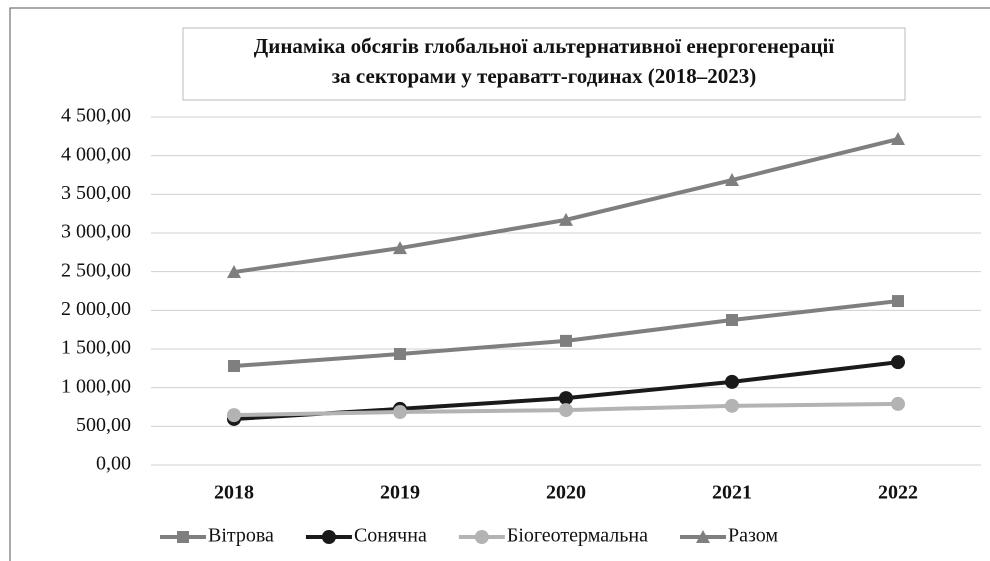 The width and height of the screenshot is (990, 561). I want to click on legend-label: Біогеотермальна, so click(577, 536).